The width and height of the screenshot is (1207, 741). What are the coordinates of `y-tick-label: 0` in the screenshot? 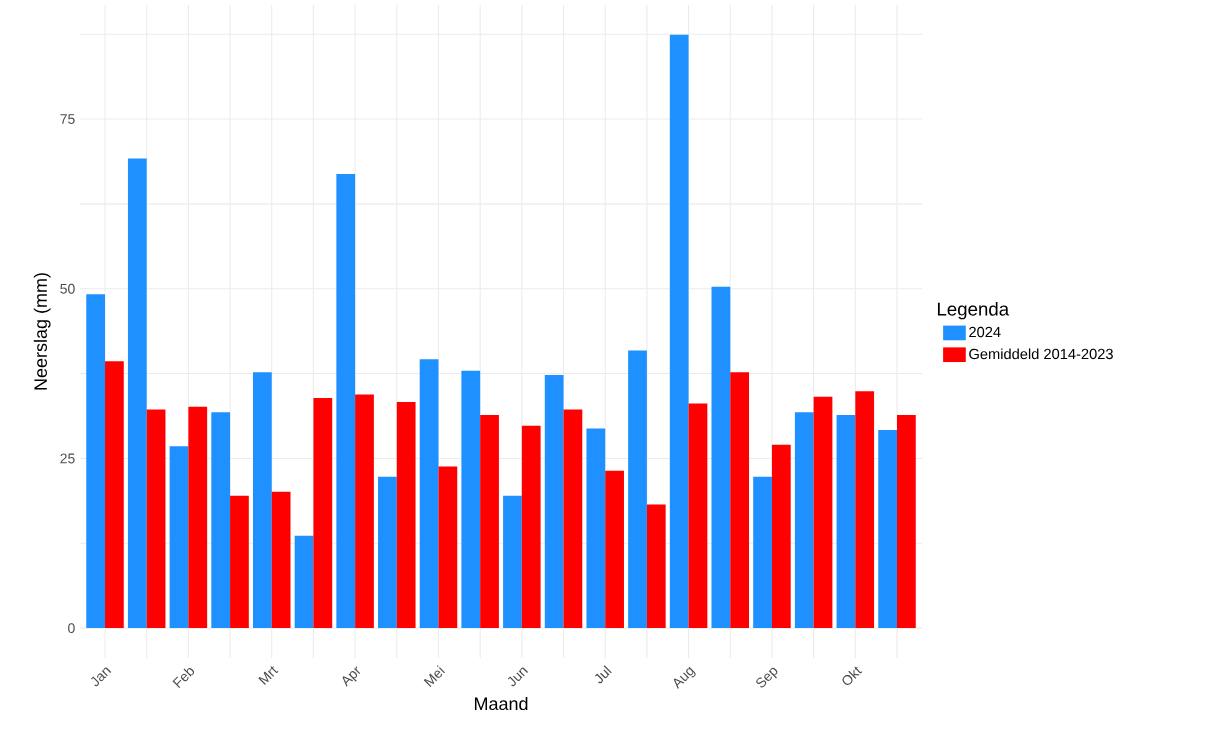 It's located at (71, 628).